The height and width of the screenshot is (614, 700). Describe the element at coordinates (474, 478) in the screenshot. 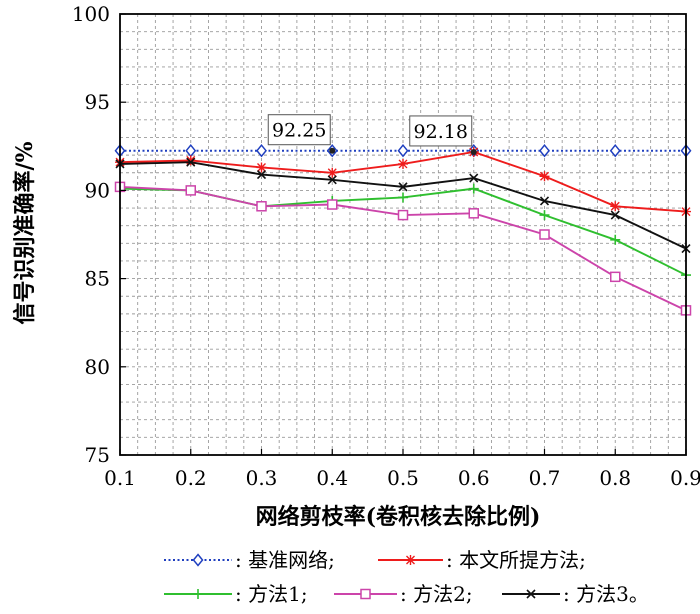

I see `x-tick-label: 0.6` at that location.